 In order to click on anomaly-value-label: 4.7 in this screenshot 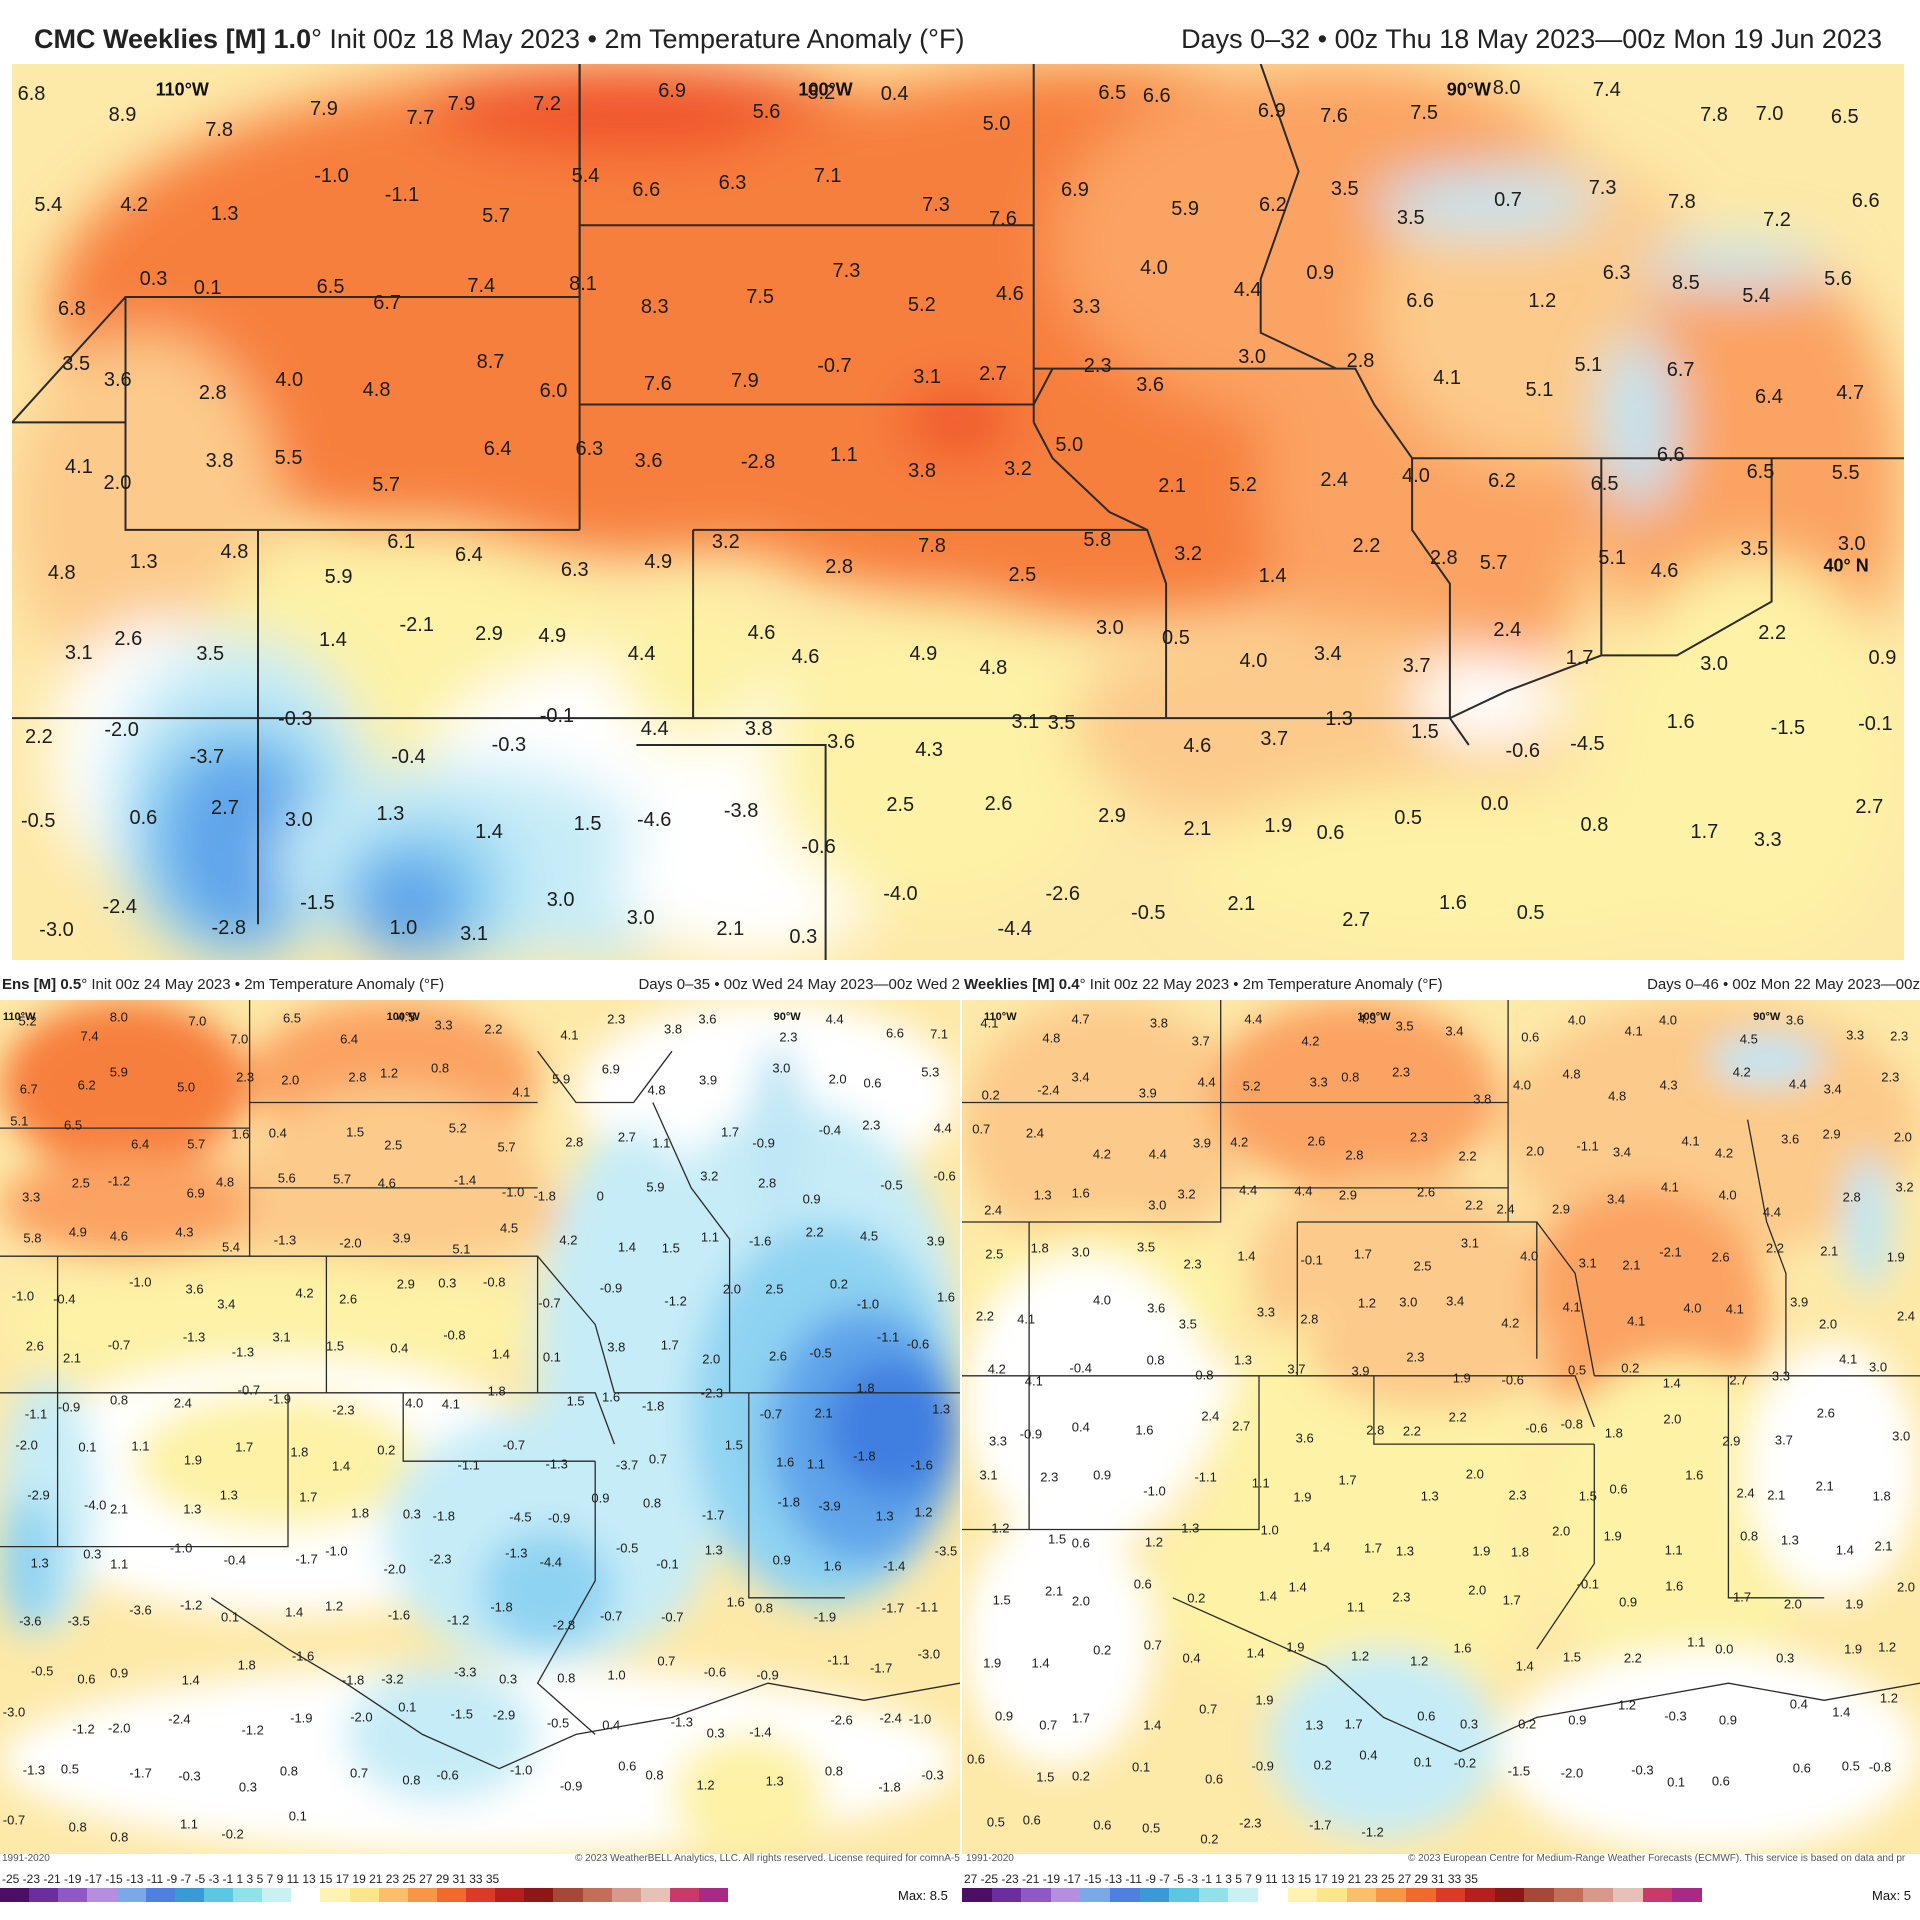, I will do `click(1080, 1019)`.